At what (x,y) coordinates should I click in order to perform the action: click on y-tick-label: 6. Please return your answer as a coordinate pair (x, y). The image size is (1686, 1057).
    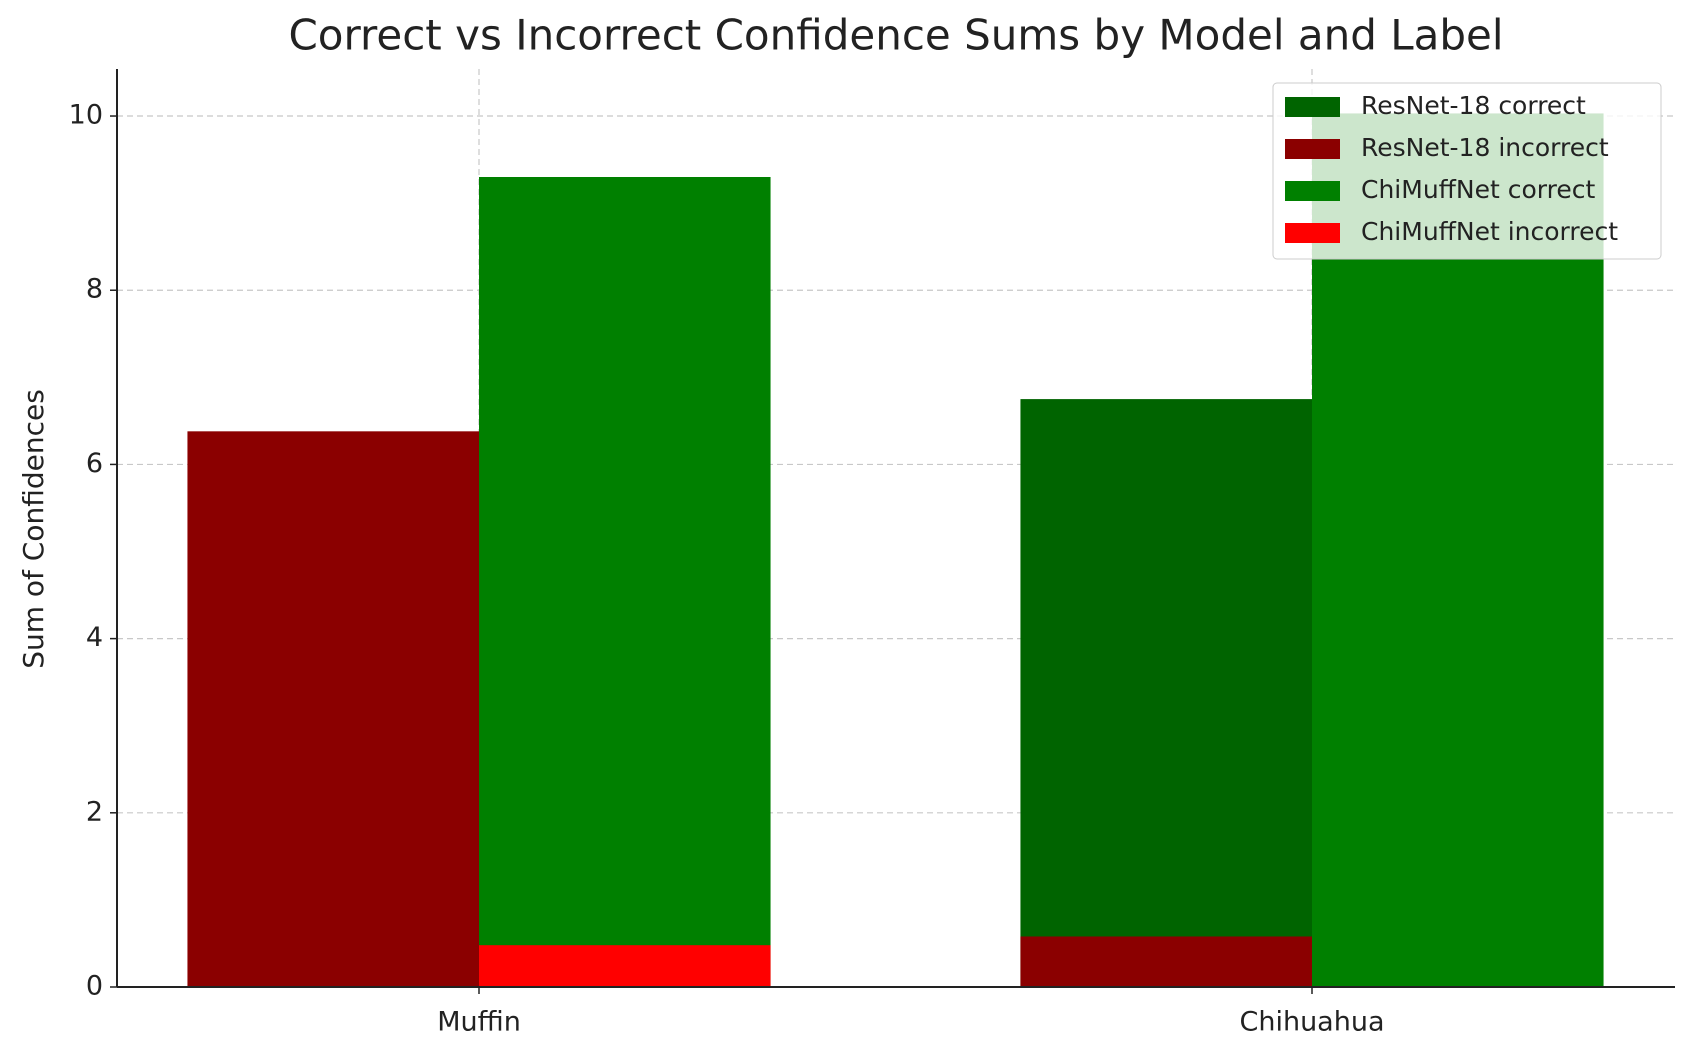
    Looking at the image, I should click on (94, 463).